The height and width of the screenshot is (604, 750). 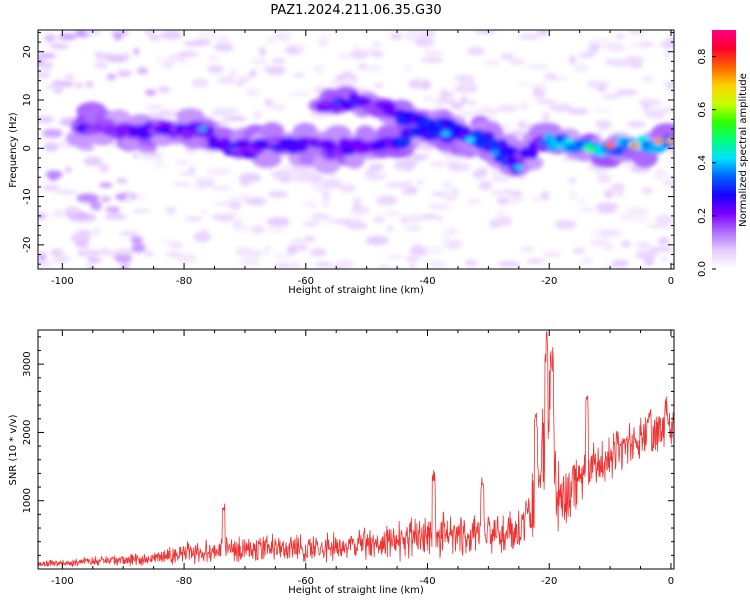 I want to click on spectrogram-y-axis-label: Frequency (Hz), so click(x=13, y=150).